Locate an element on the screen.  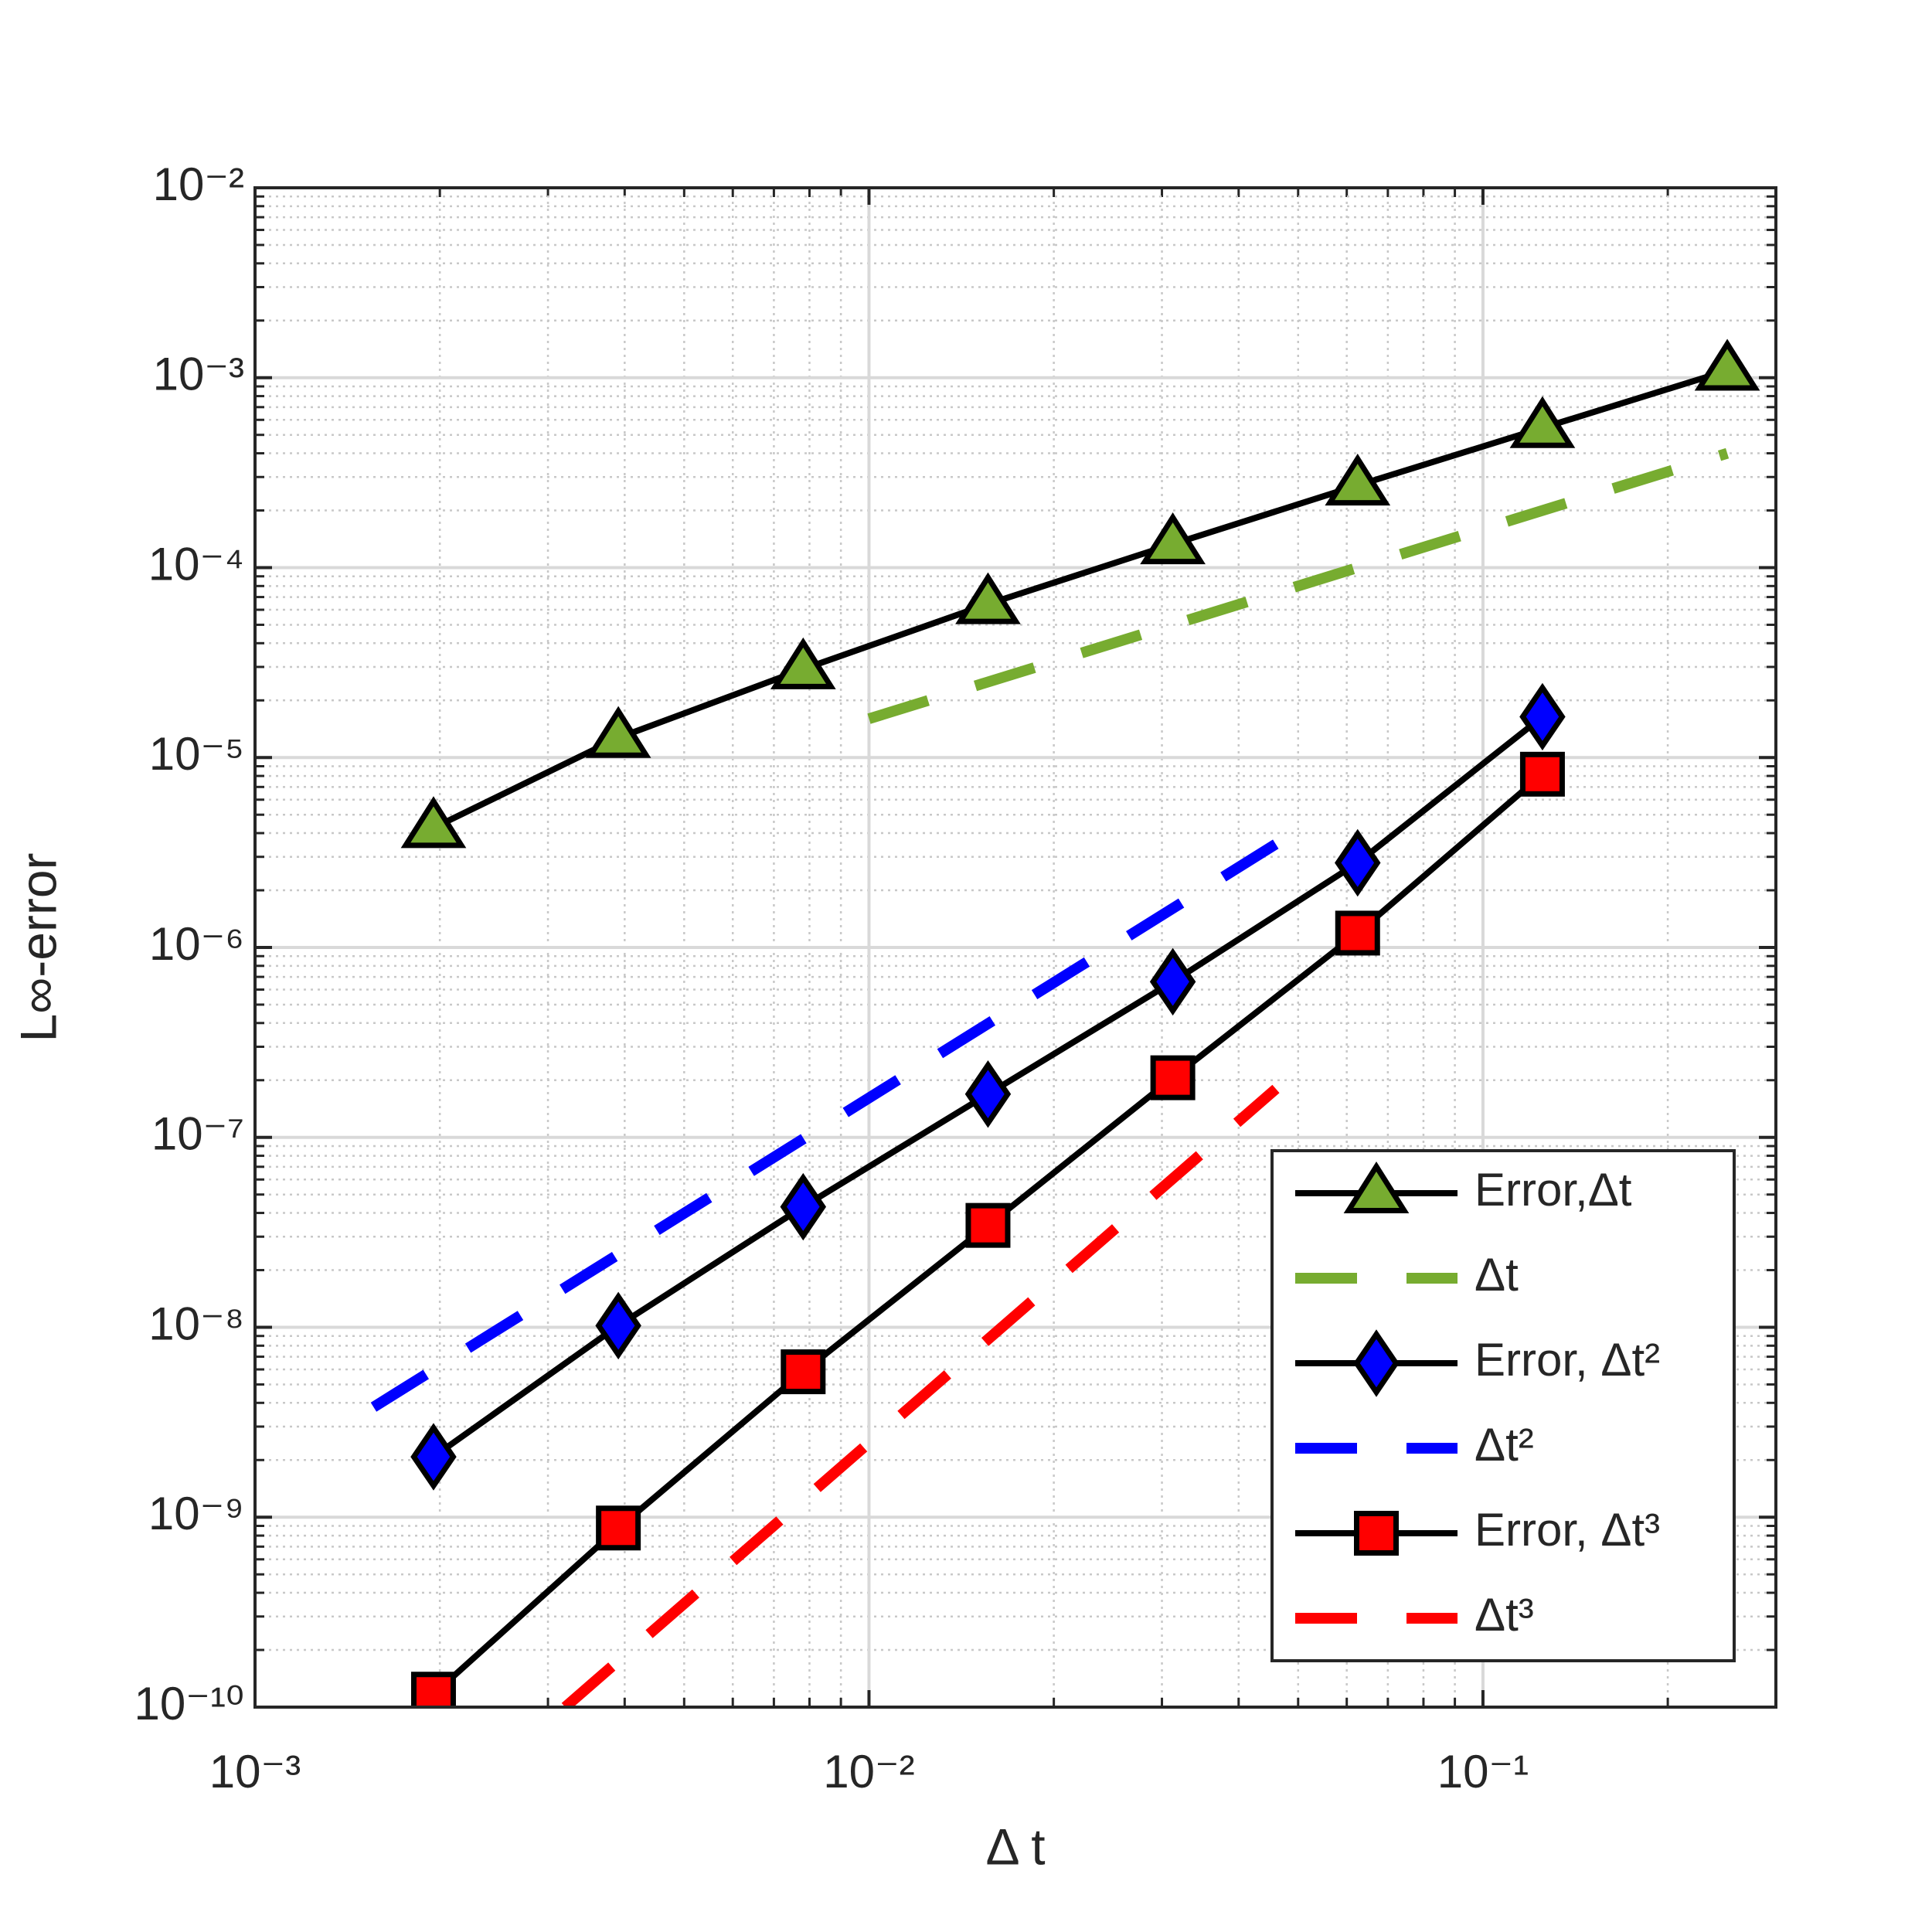
legend-label: Error, Δt² is located at coordinates (1568, 1360).